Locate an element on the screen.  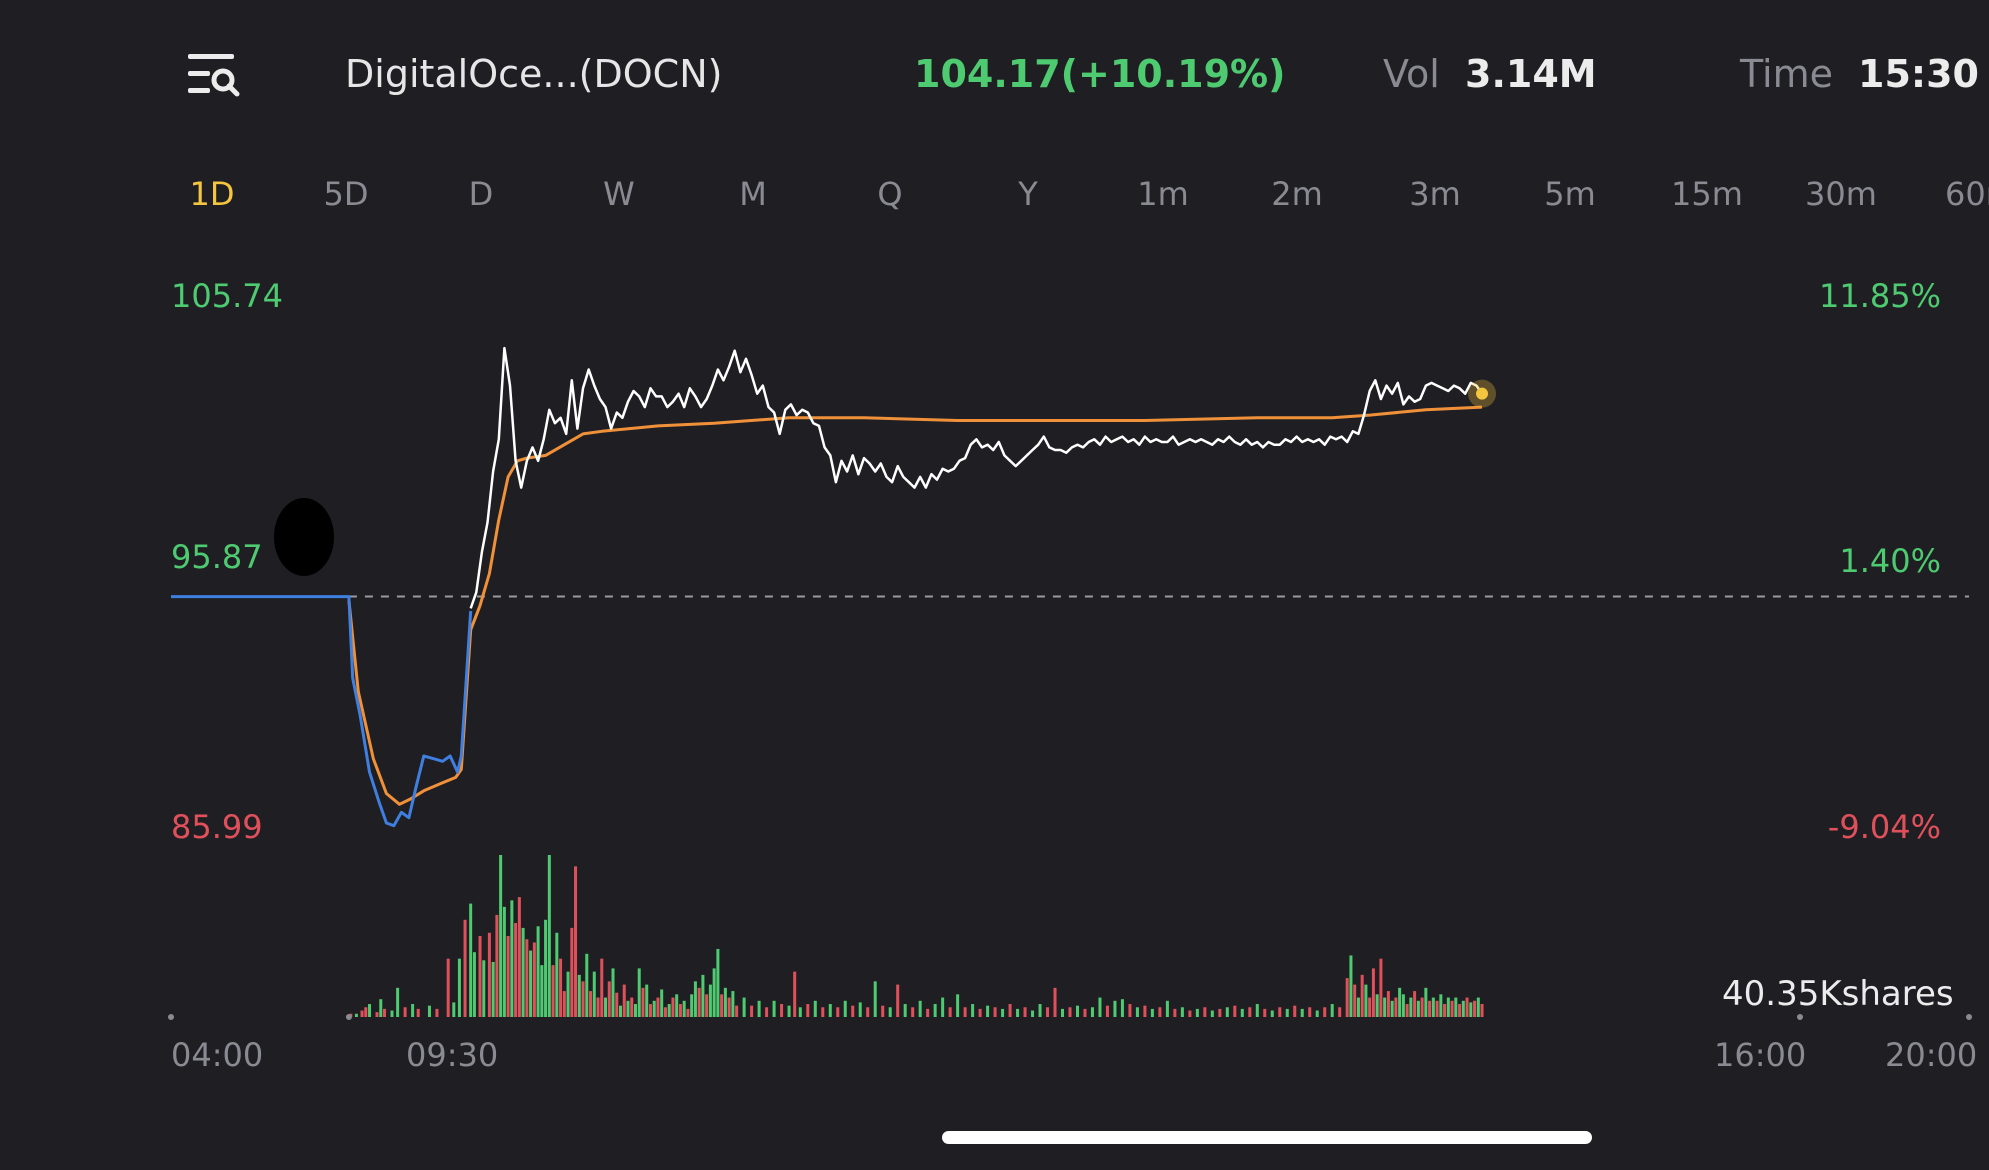
last-point-marker is located at coordinates (1482, 393).